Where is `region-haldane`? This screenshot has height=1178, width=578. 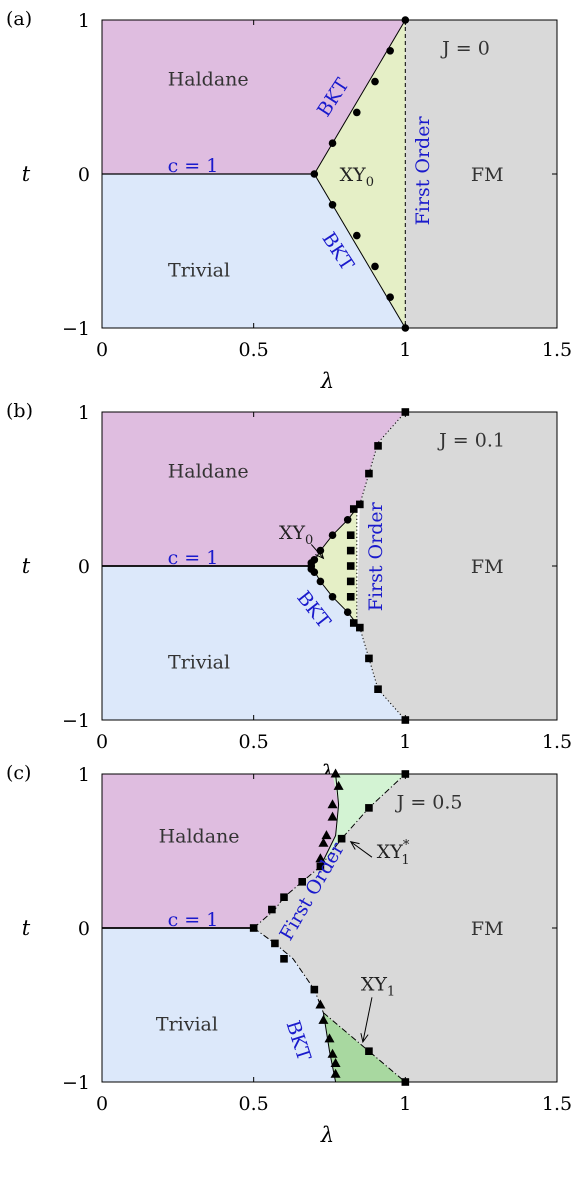
region-haldane is located at coordinates (254, 489).